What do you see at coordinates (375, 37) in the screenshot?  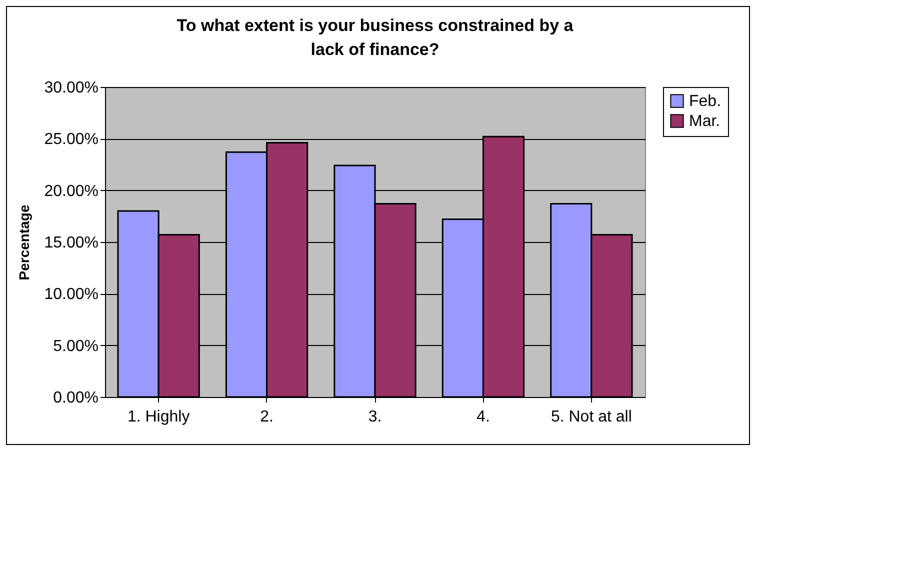 I see `chart-title: To what extent is your business constrained by a lack of finance?` at bounding box center [375, 37].